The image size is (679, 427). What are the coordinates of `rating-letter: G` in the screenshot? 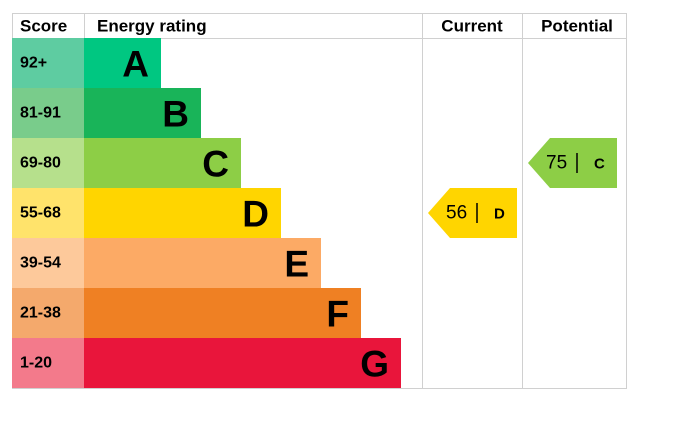 It's located at (374, 364).